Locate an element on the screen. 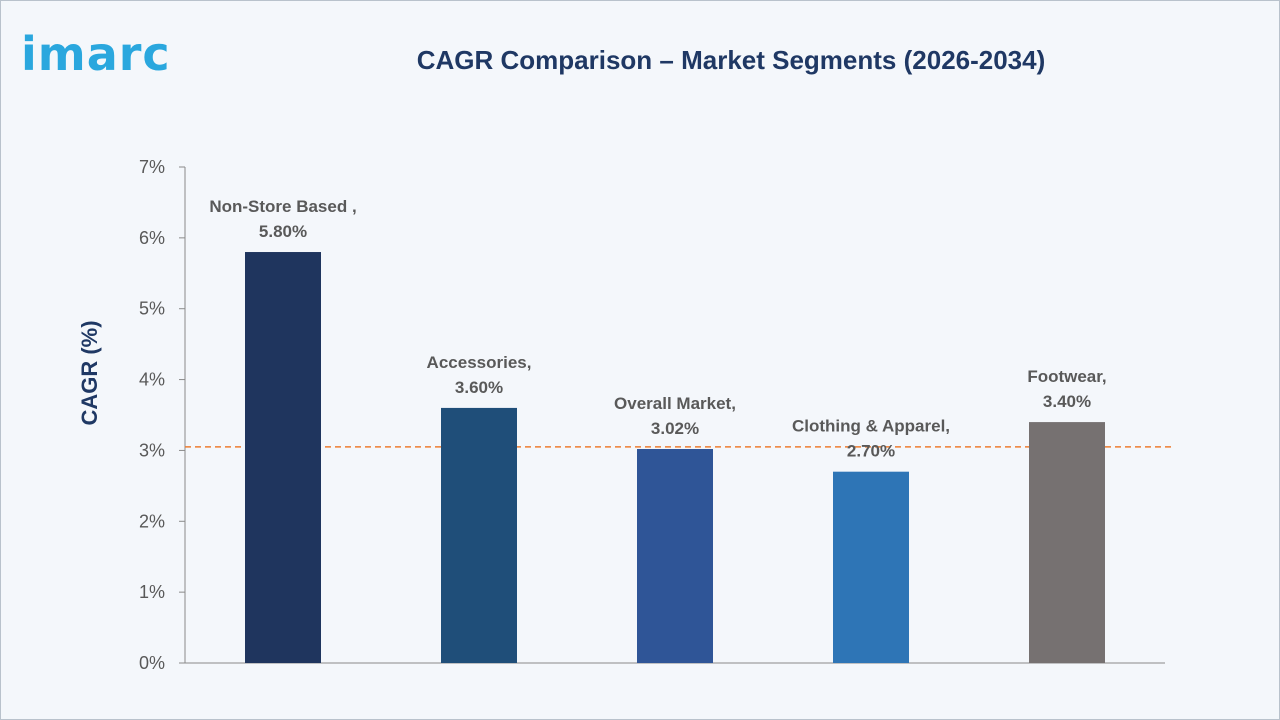 This screenshot has width=1280, height=720. y-tick-label: 2% is located at coordinates (152, 521).